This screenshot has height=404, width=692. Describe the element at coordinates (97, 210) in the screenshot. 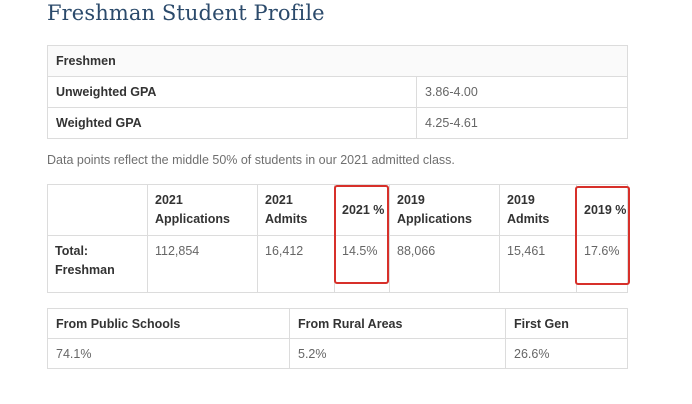

I see `admissions-corner-cell` at that location.